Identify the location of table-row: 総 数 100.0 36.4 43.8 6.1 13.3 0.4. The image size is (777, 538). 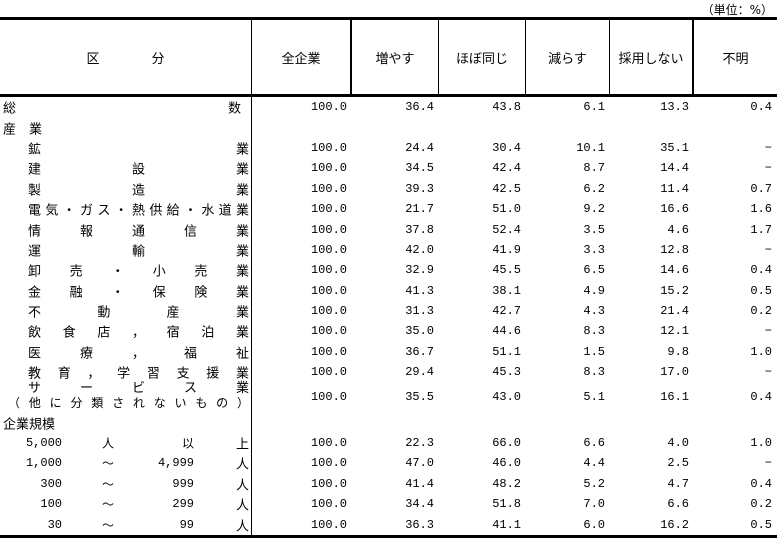
(388, 107).